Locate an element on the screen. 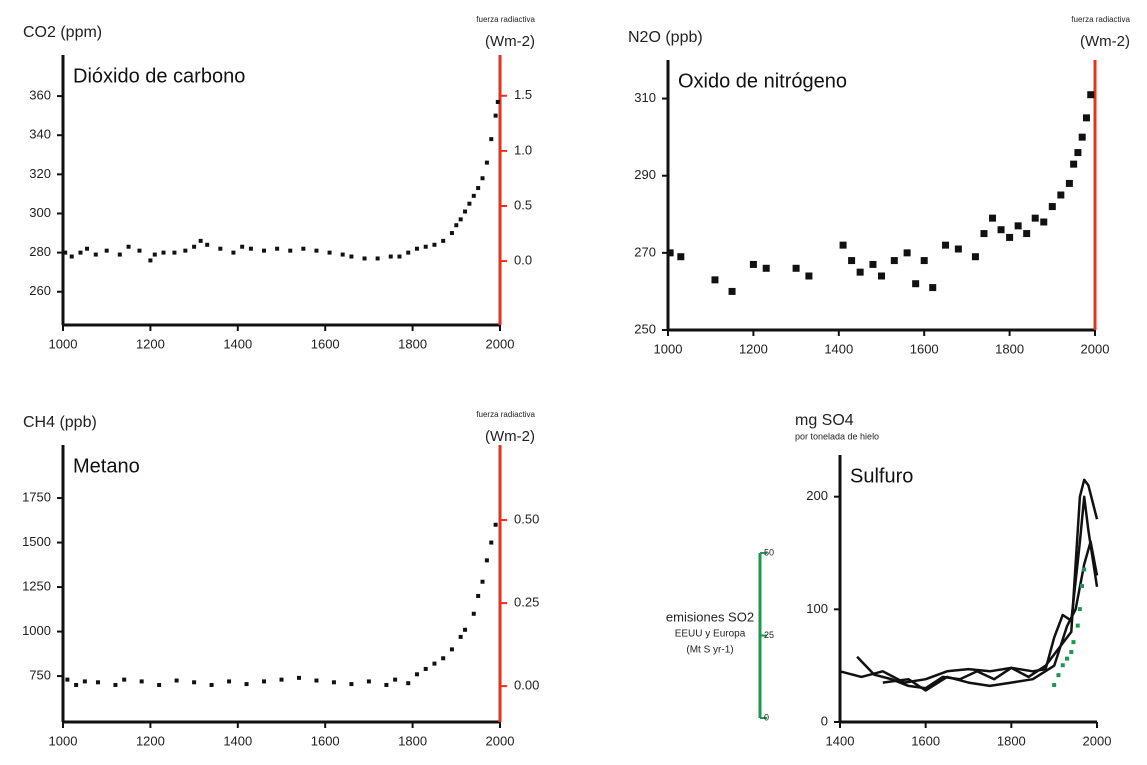 The image size is (1147, 765). y-axis-label: CO2 (ppm) is located at coordinates (62, 32).